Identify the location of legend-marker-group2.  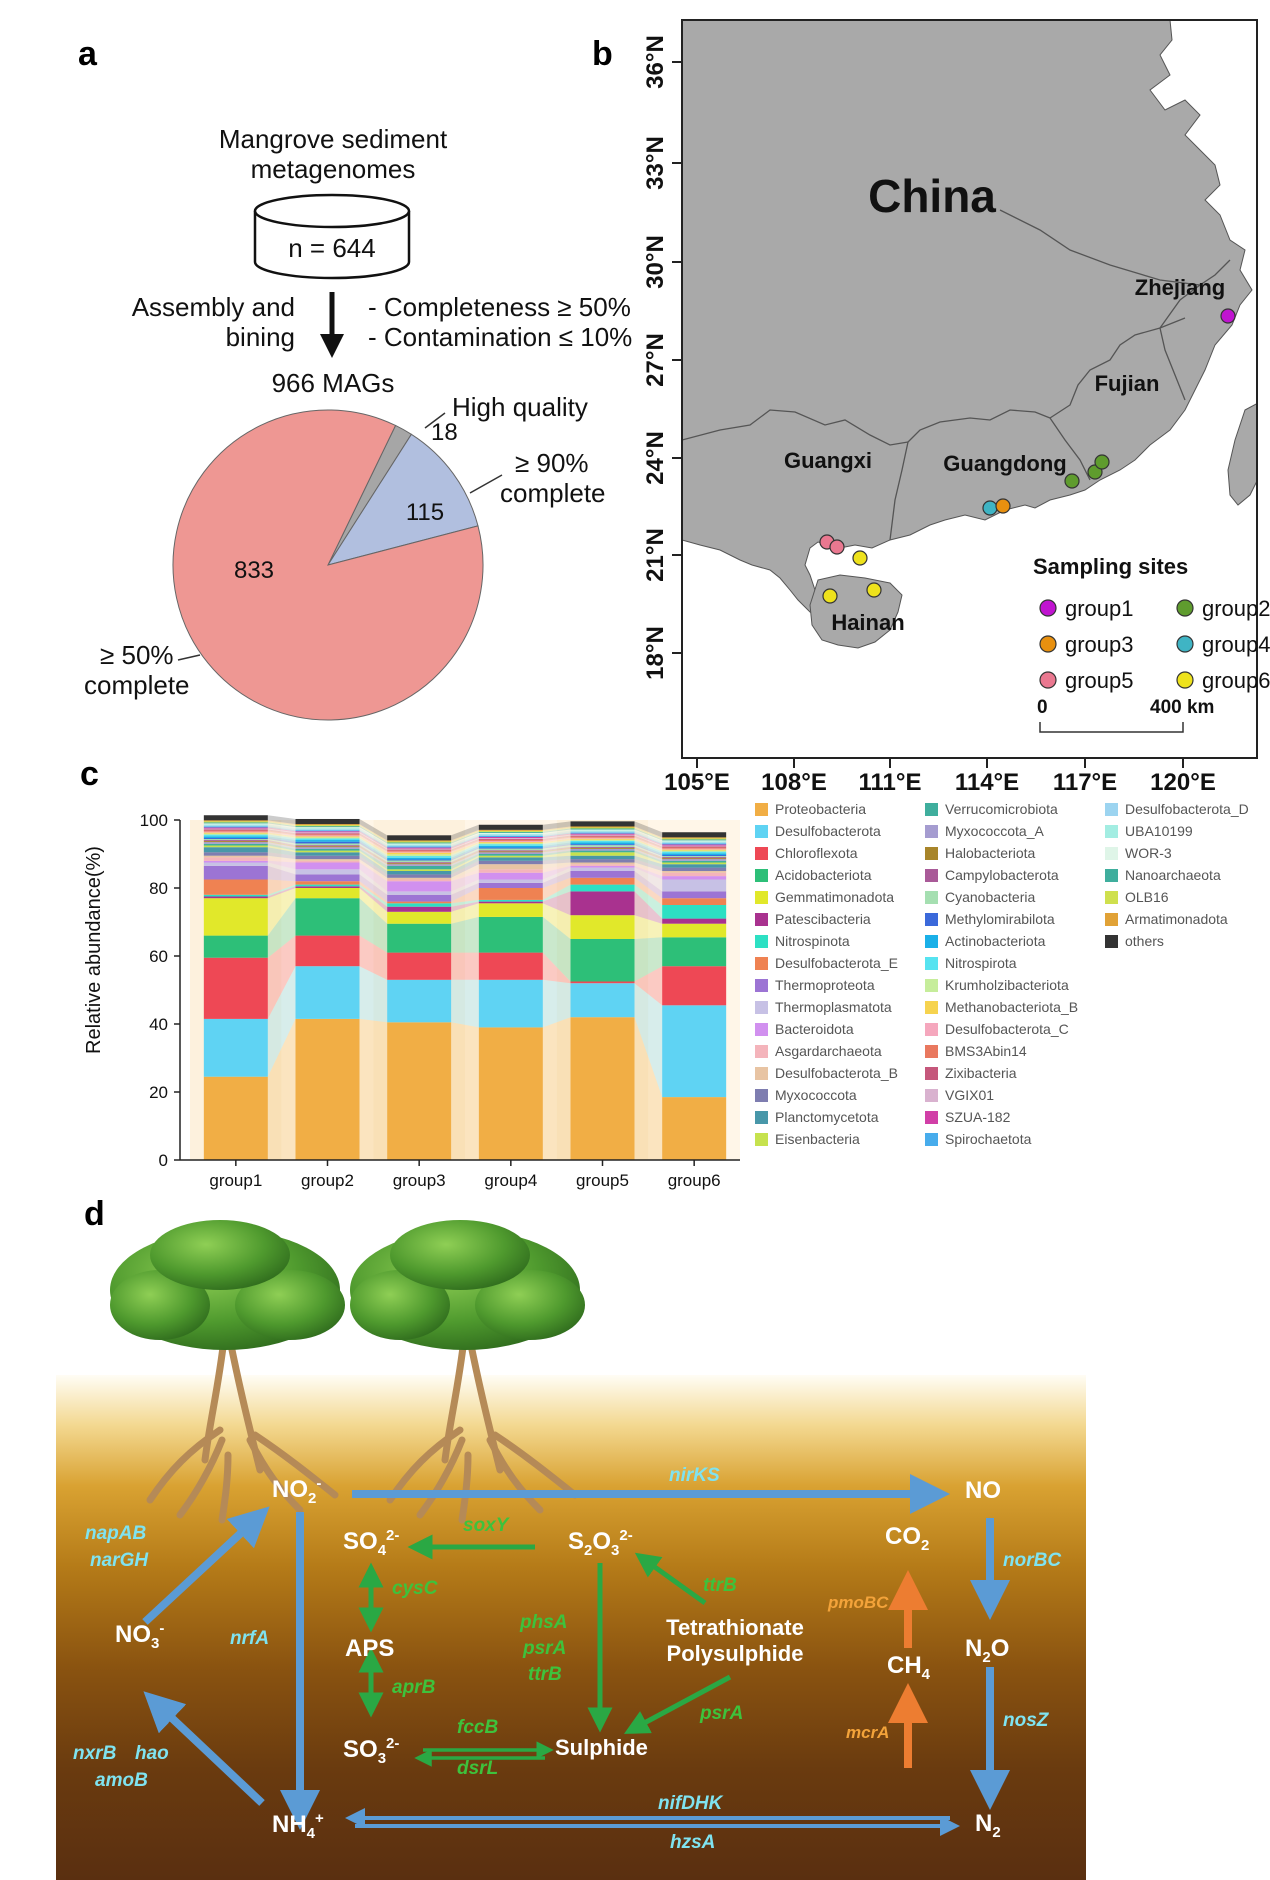
(1185, 608).